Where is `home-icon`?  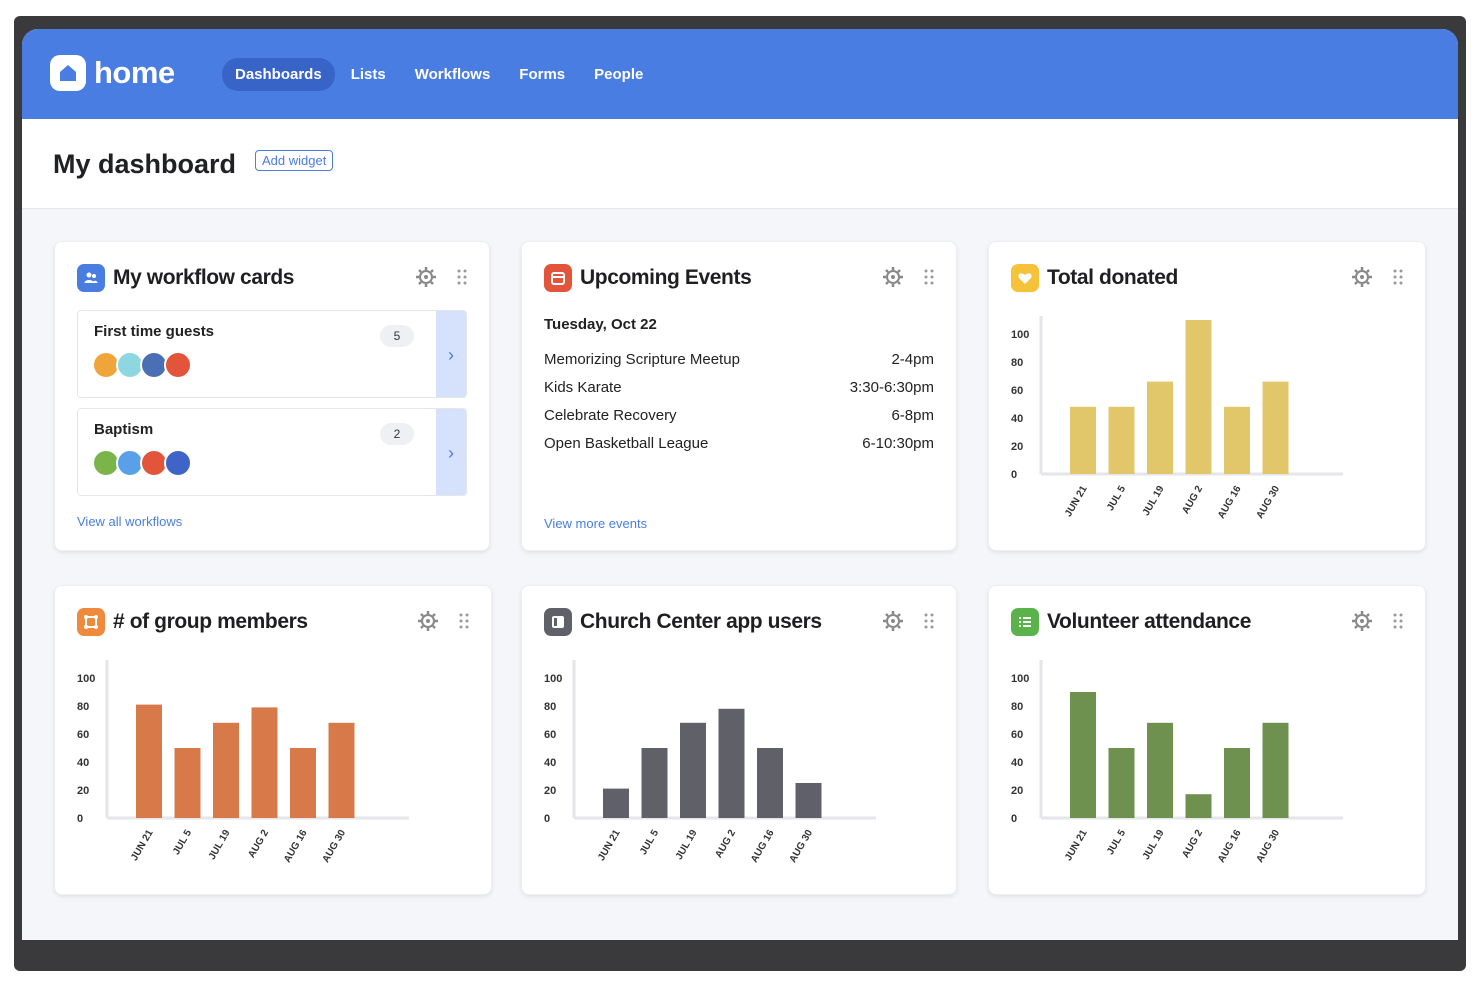
home-icon is located at coordinates (68, 73).